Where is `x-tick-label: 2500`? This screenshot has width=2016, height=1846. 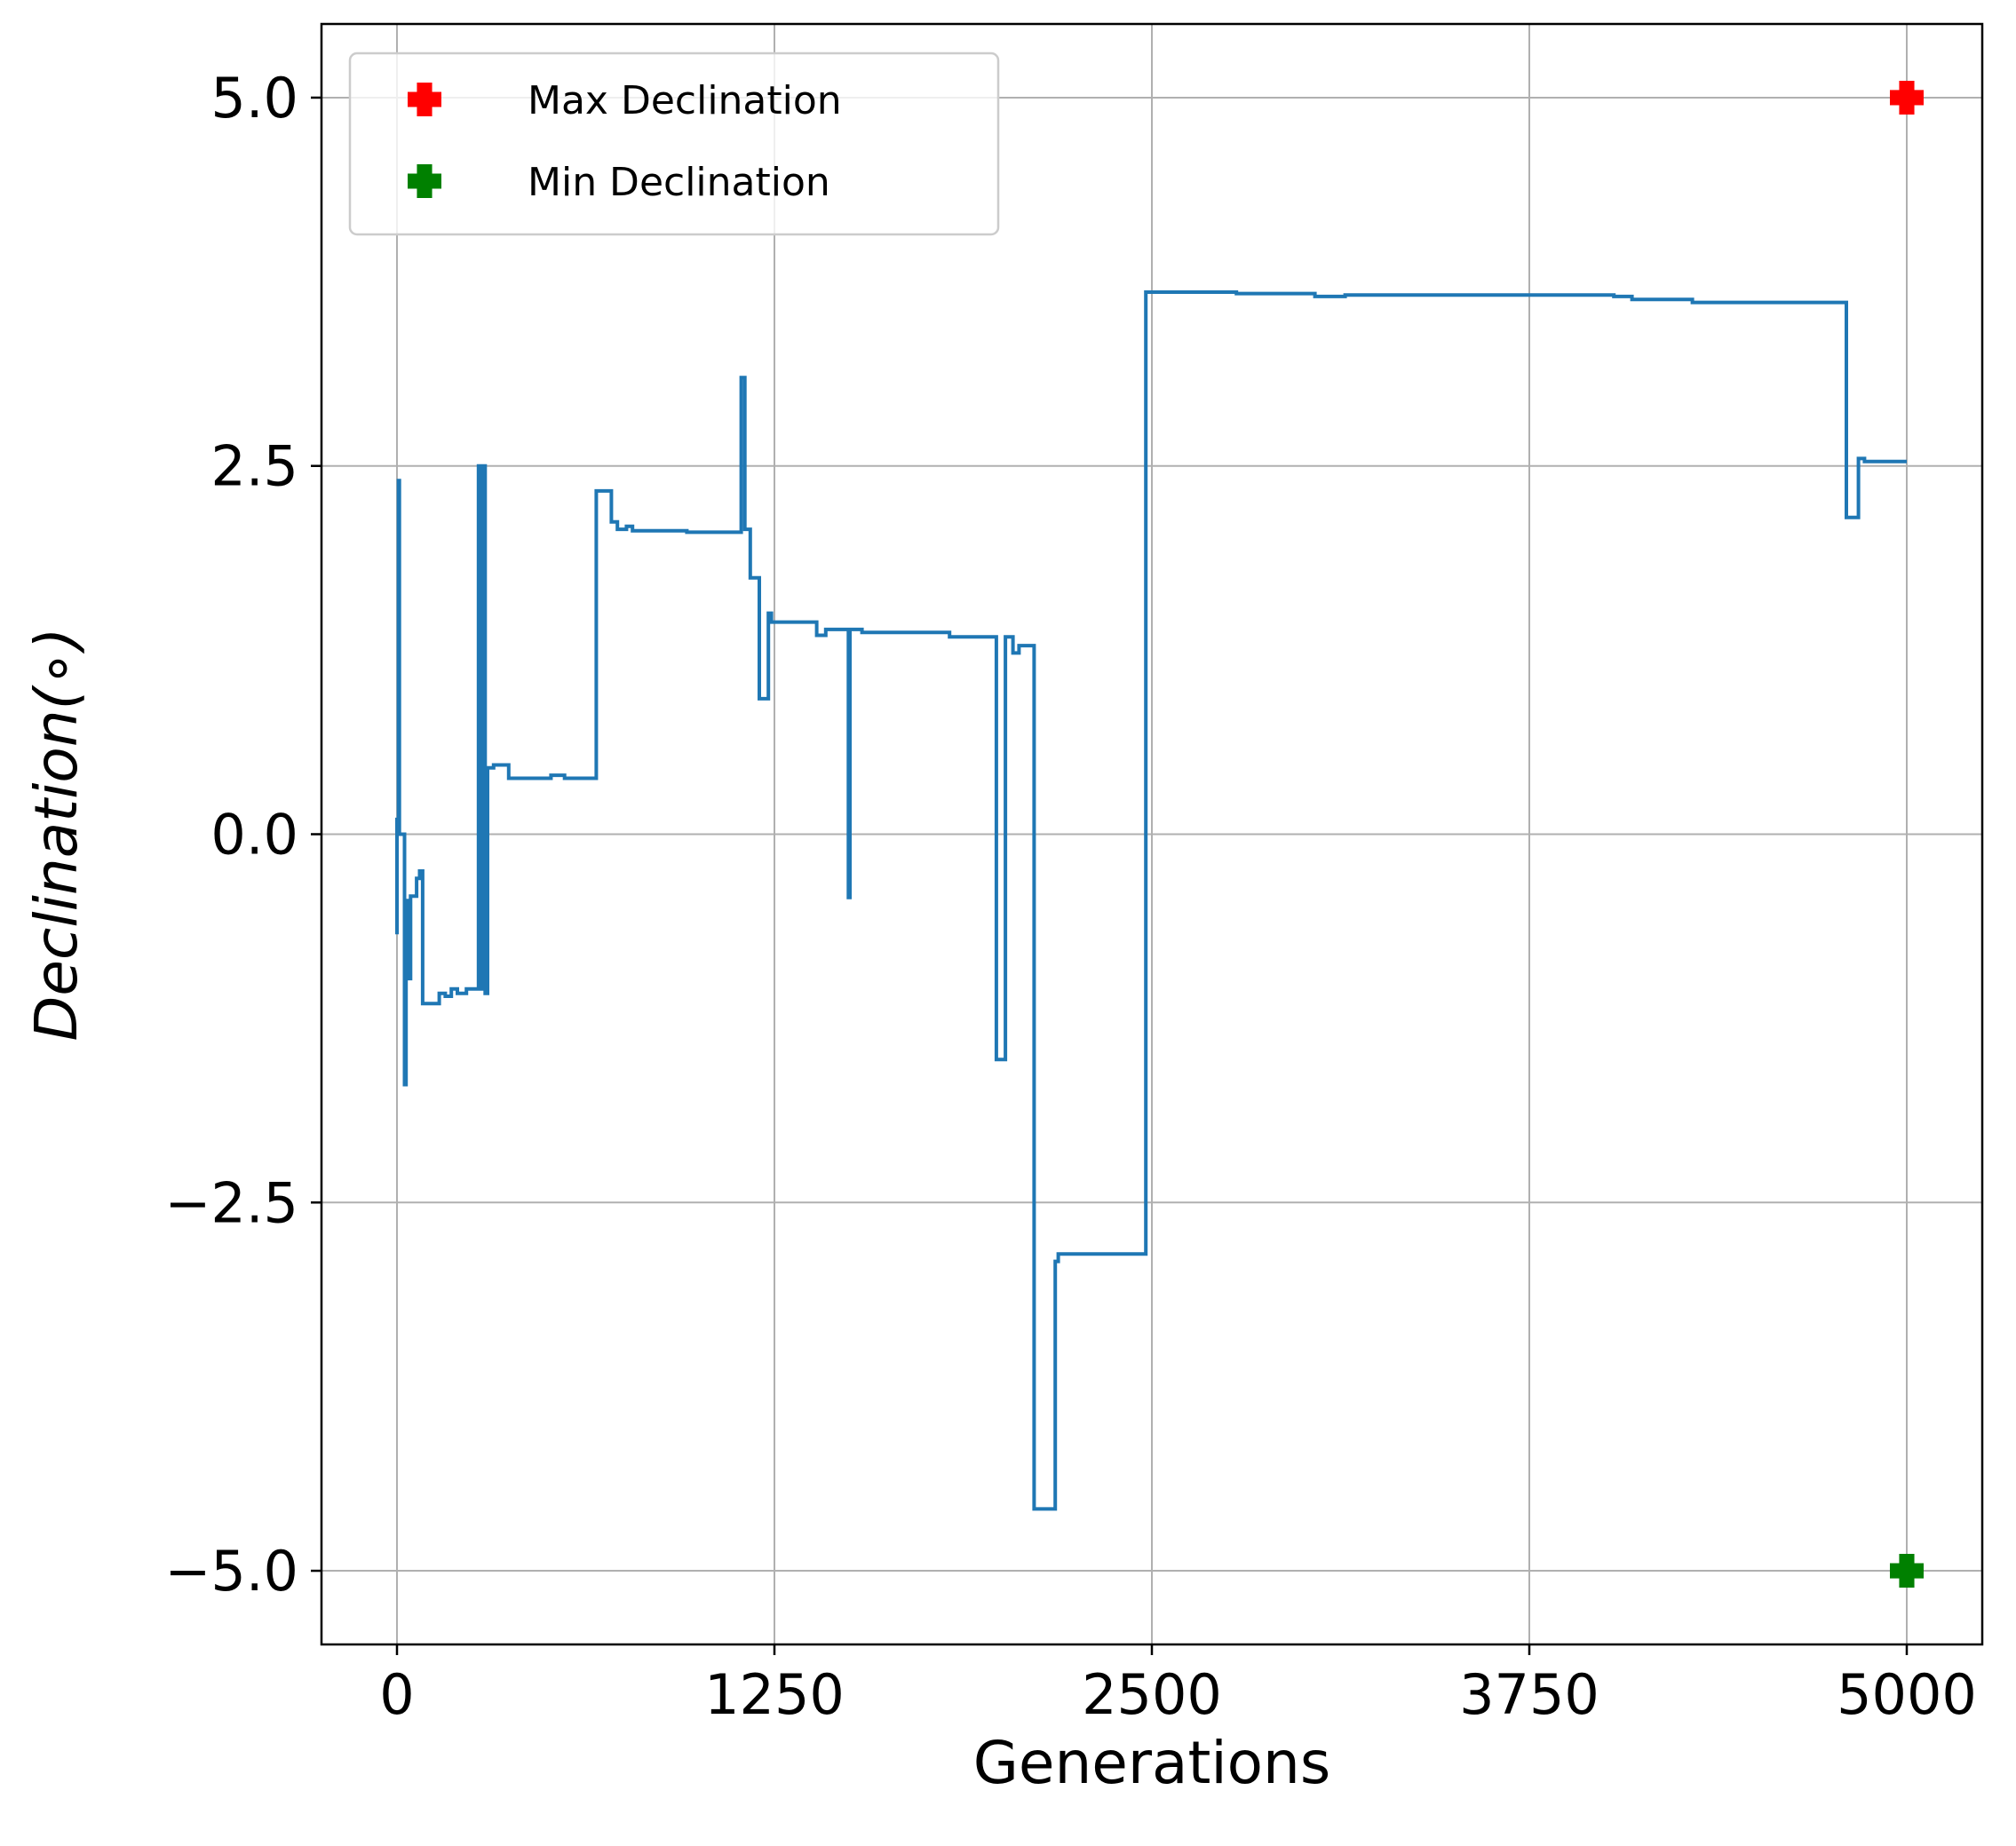 x-tick-label: 2500 is located at coordinates (1152, 1694).